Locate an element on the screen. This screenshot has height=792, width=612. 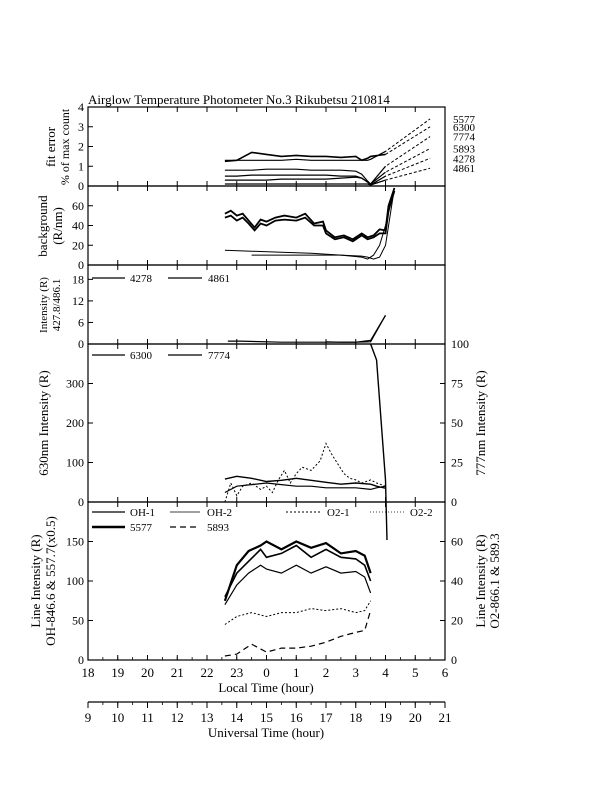
series-777-dotted is located at coordinates (305, 472).